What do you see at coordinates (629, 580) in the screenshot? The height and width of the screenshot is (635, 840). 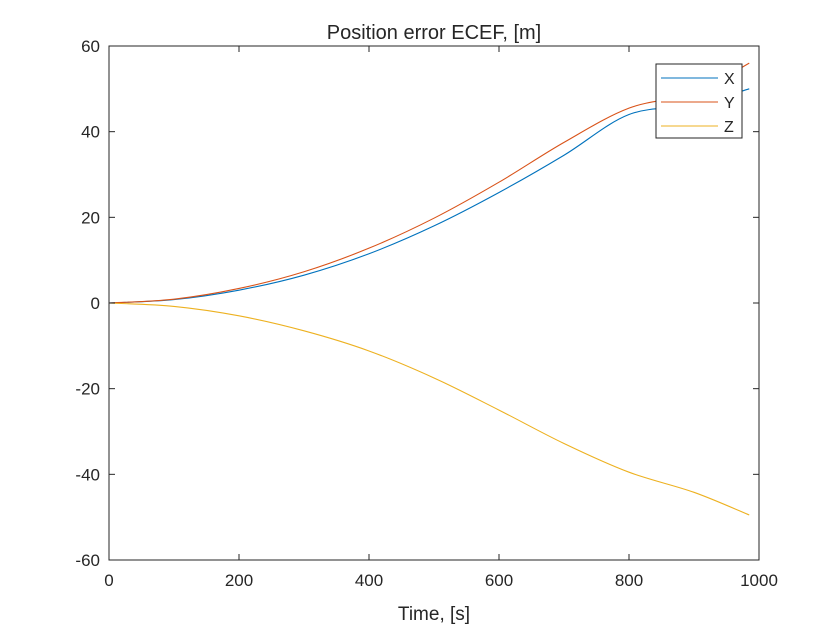 I see `x-tick-label: 800` at bounding box center [629, 580].